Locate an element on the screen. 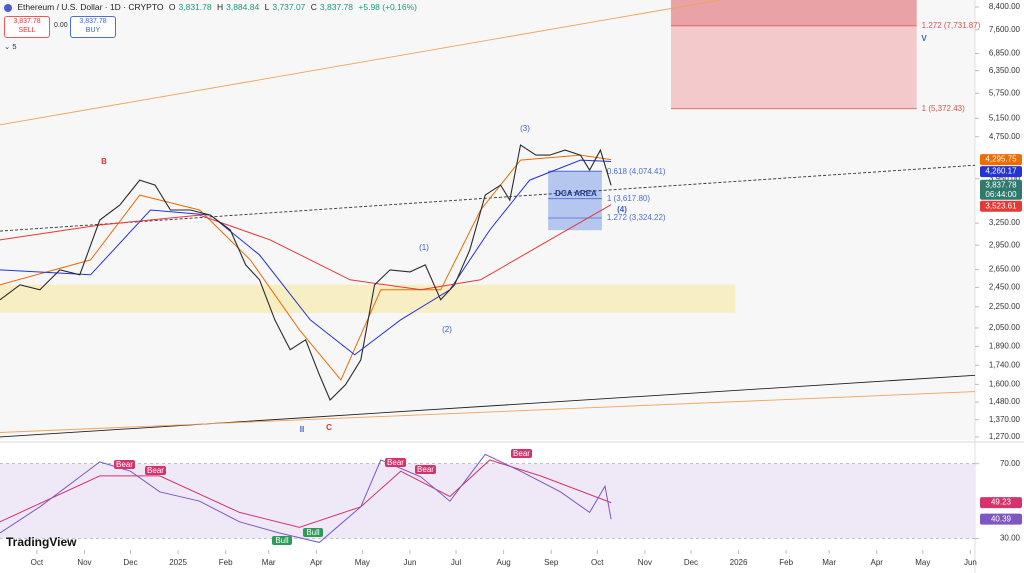 This screenshot has width=1024, height=573. x-tick-label: Feb is located at coordinates (226, 562).